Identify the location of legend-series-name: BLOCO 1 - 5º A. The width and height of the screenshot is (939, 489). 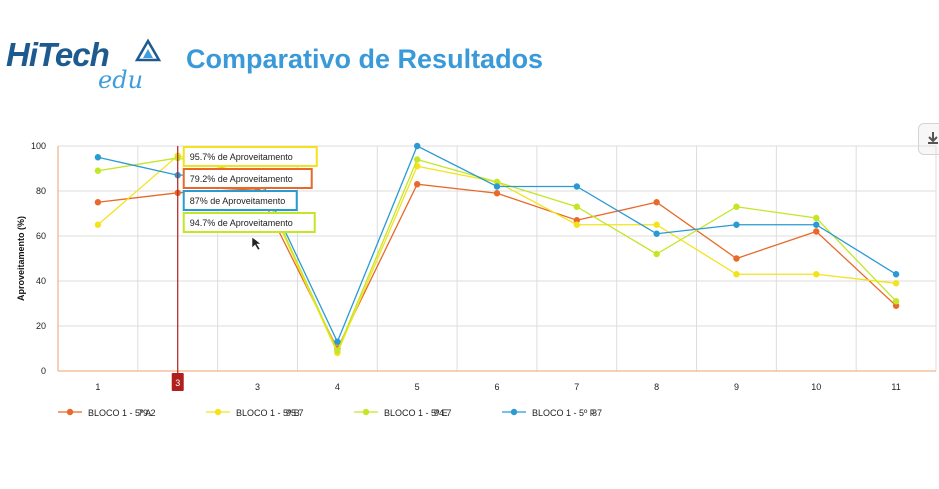
(120, 413).